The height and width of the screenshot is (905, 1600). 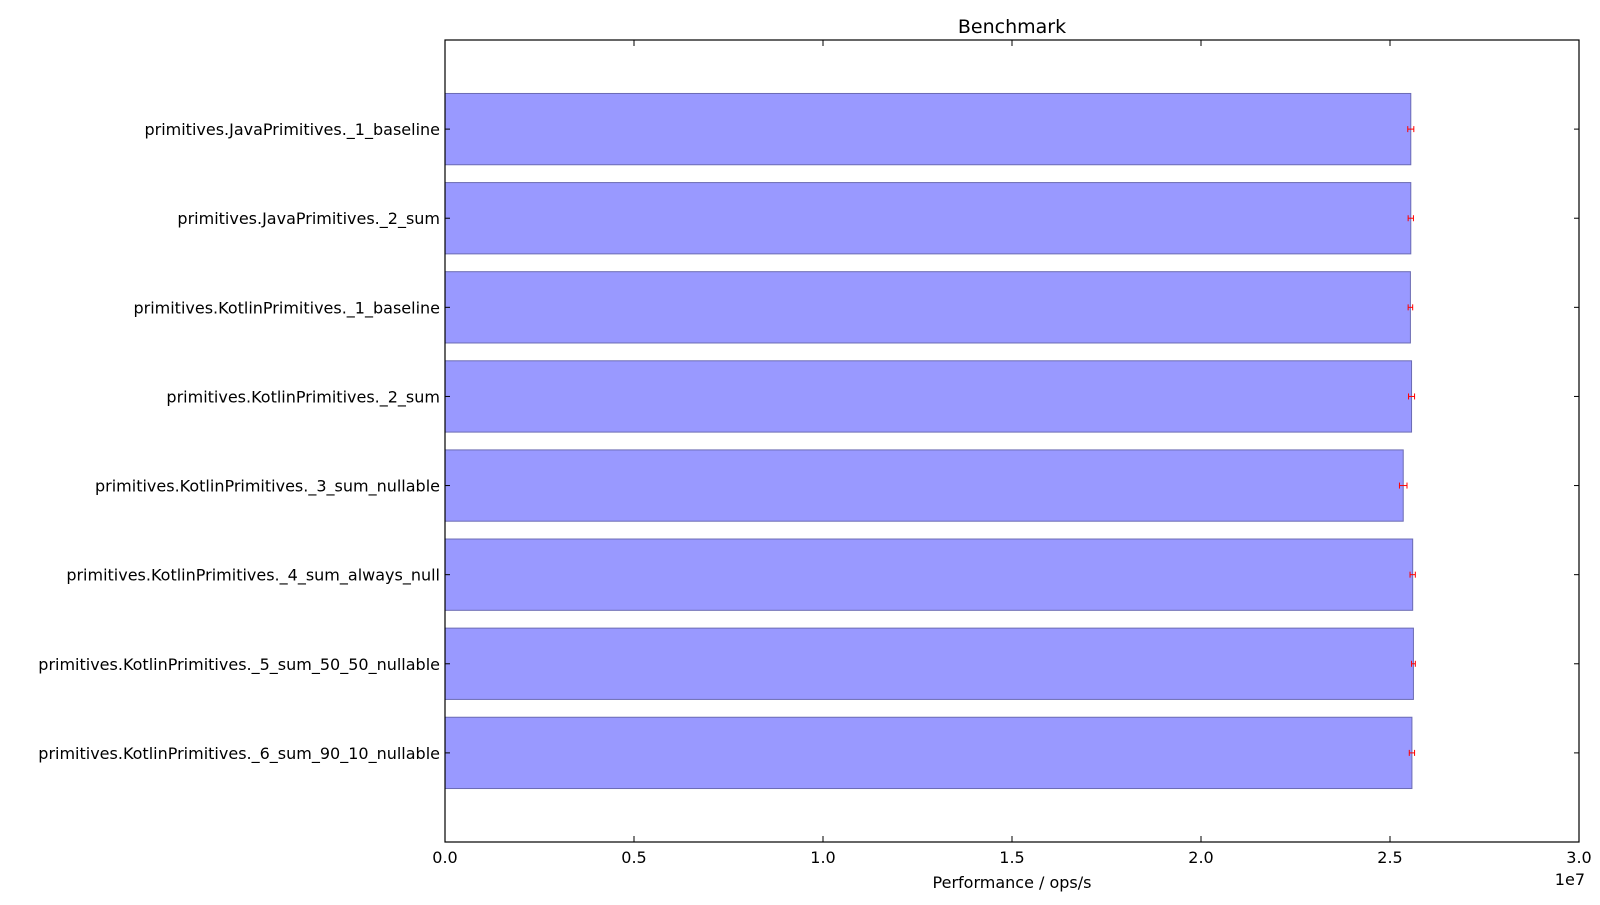 I want to click on chart-title: Benchmark, so click(x=1012, y=27).